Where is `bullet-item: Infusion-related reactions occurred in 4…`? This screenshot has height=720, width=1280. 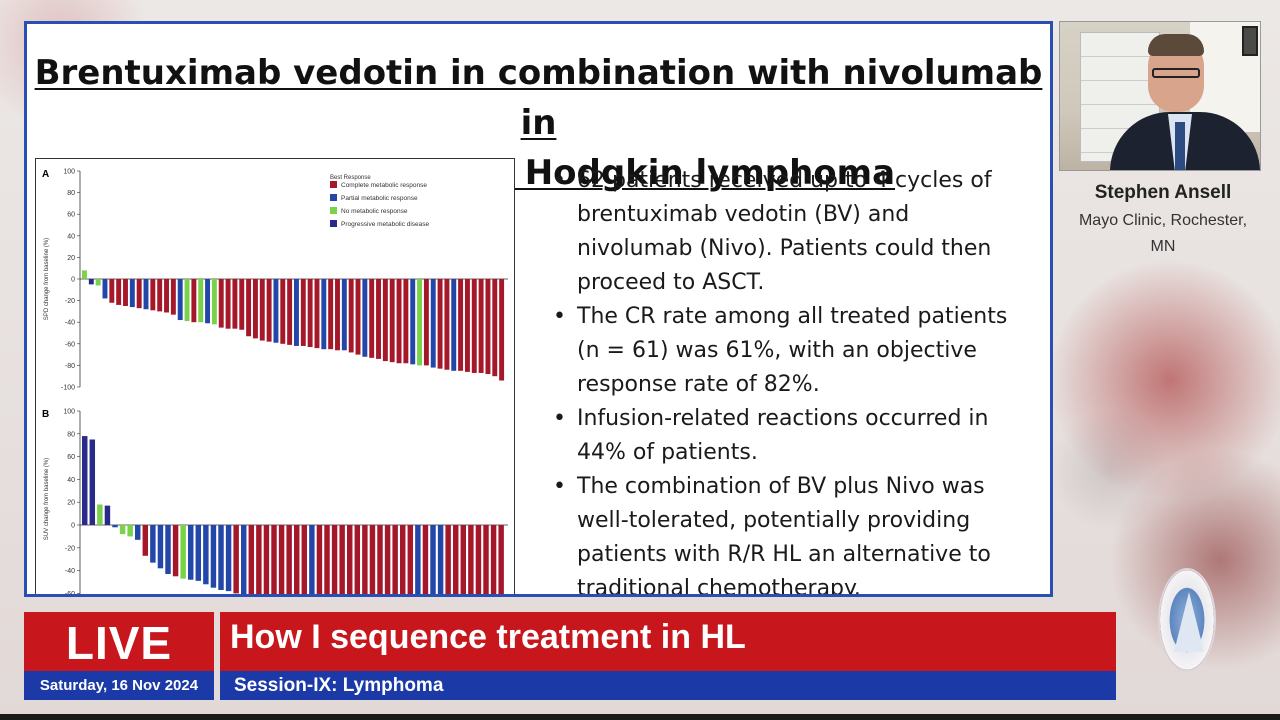 bullet-item: Infusion-related reactions occurred in 4… is located at coordinates (788, 436).